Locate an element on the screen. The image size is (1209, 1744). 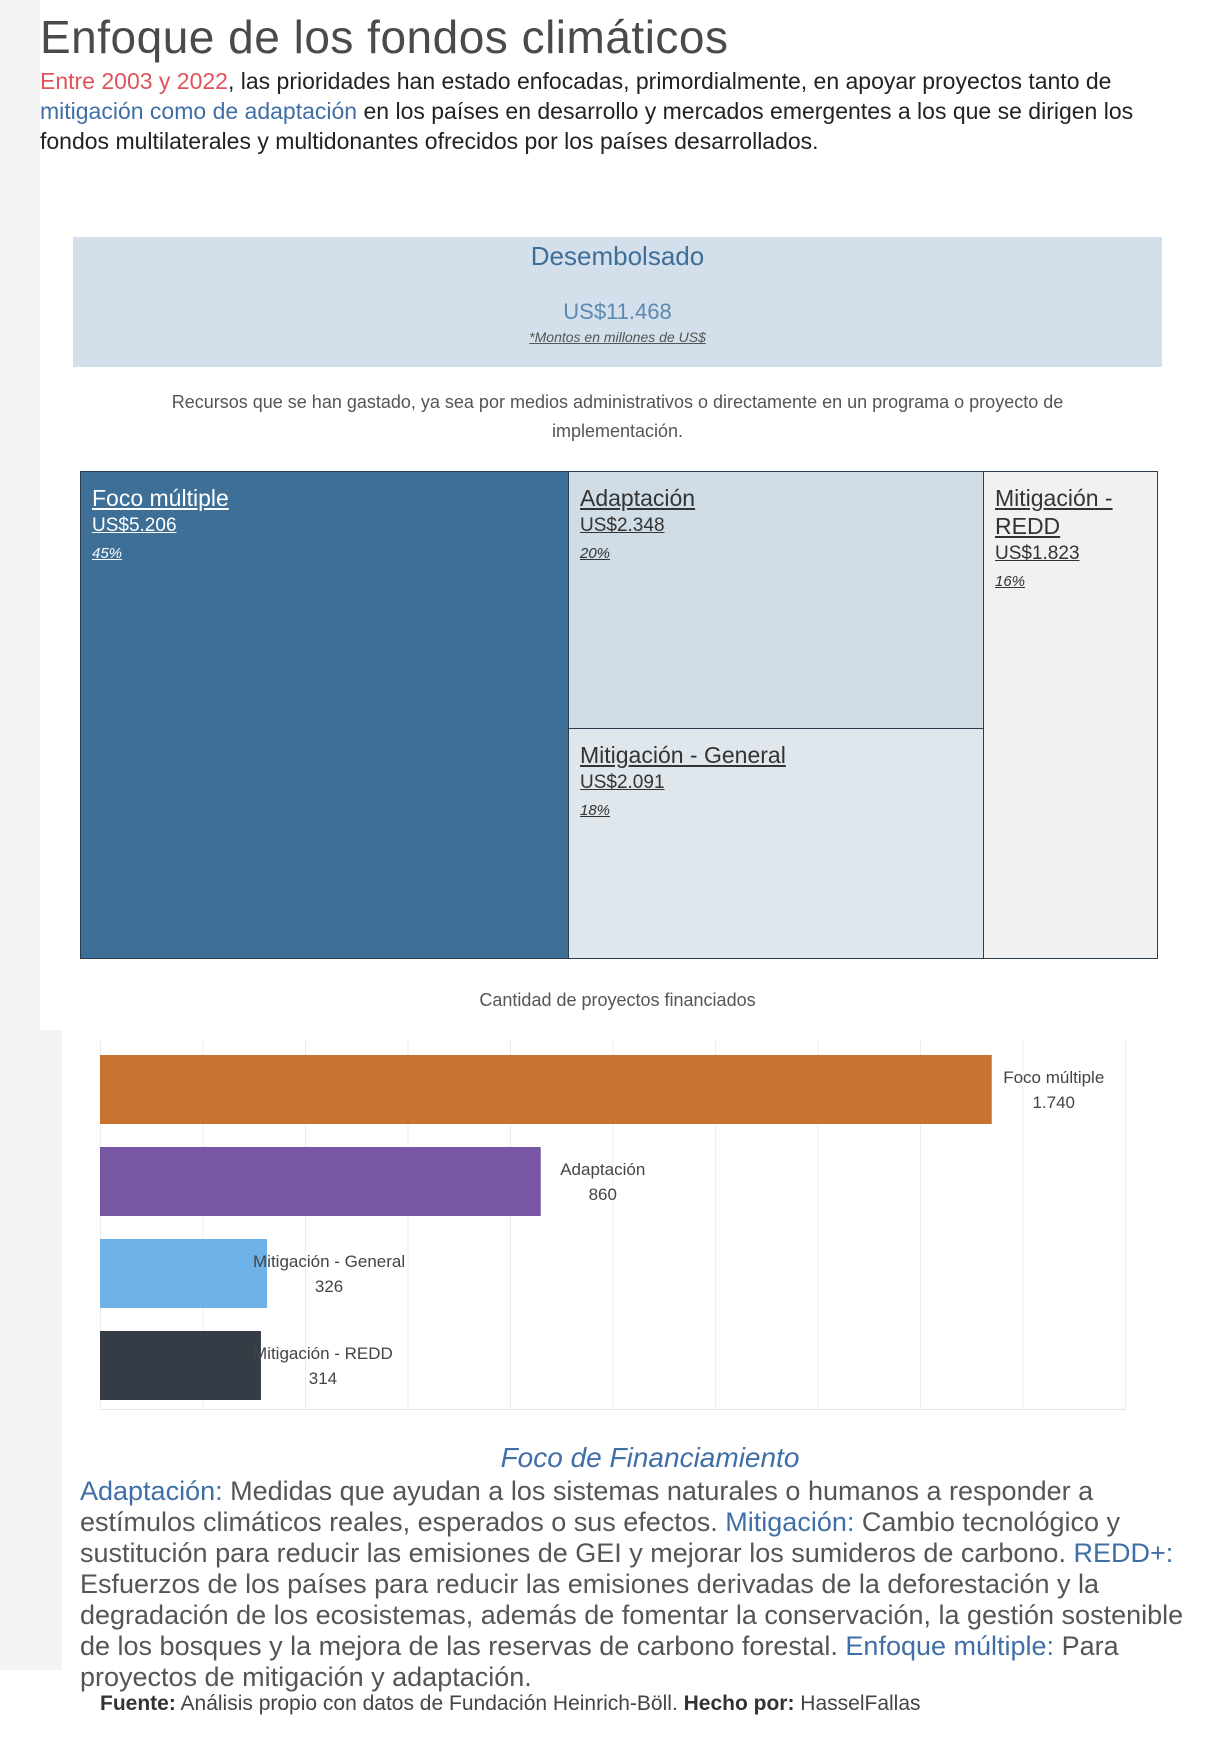
treemap-percent: 16% is located at coordinates (1010, 581).